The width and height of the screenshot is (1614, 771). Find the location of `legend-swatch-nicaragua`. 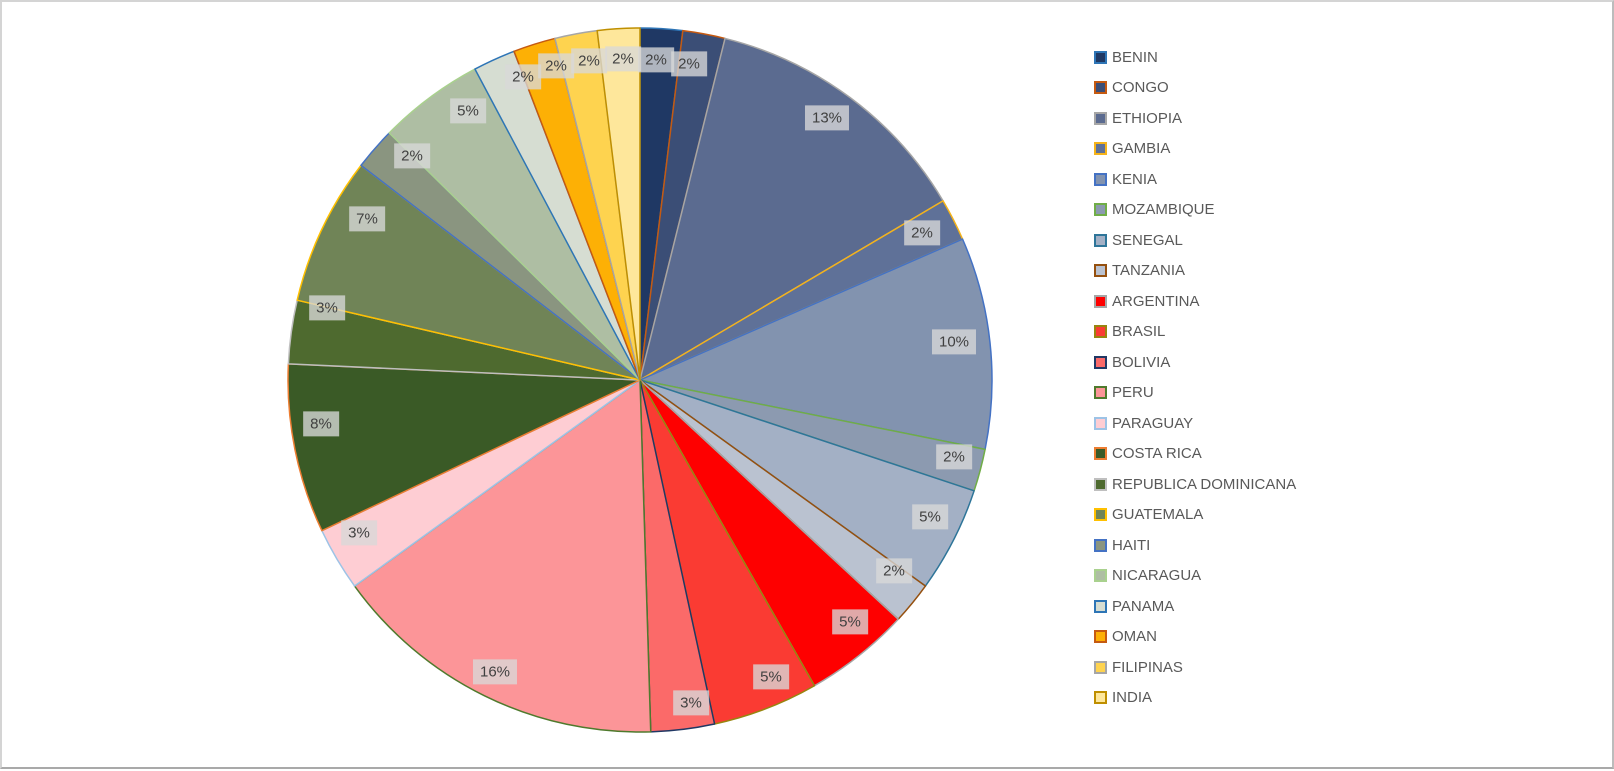

legend-swatch-nicaragua is located at coordinates (1100, 576).